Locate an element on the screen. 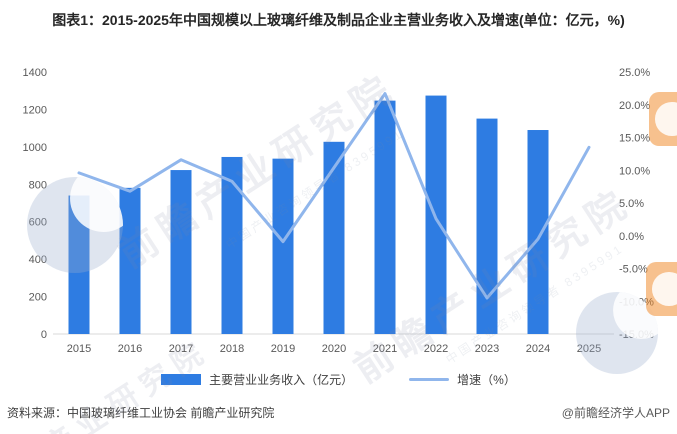  right-axis-tick-label: 0.0% is located at coordinates (631, 237).